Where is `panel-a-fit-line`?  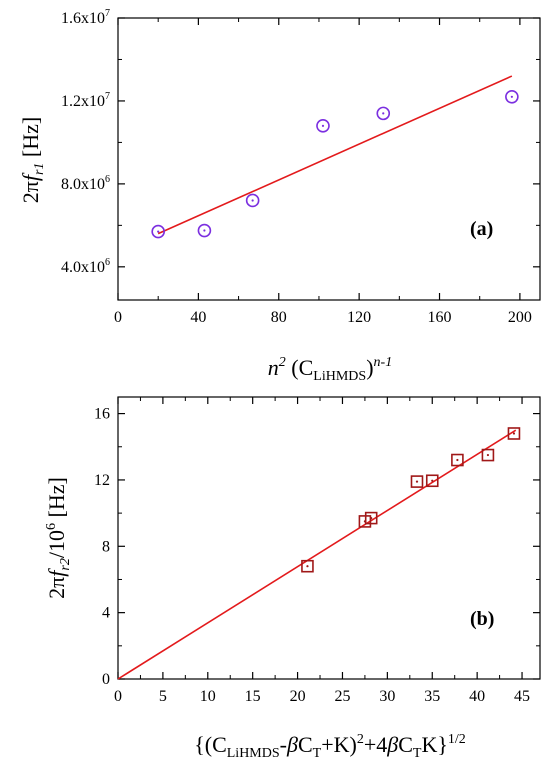
panel-a-fit-line is located at coordinates (335, 155).